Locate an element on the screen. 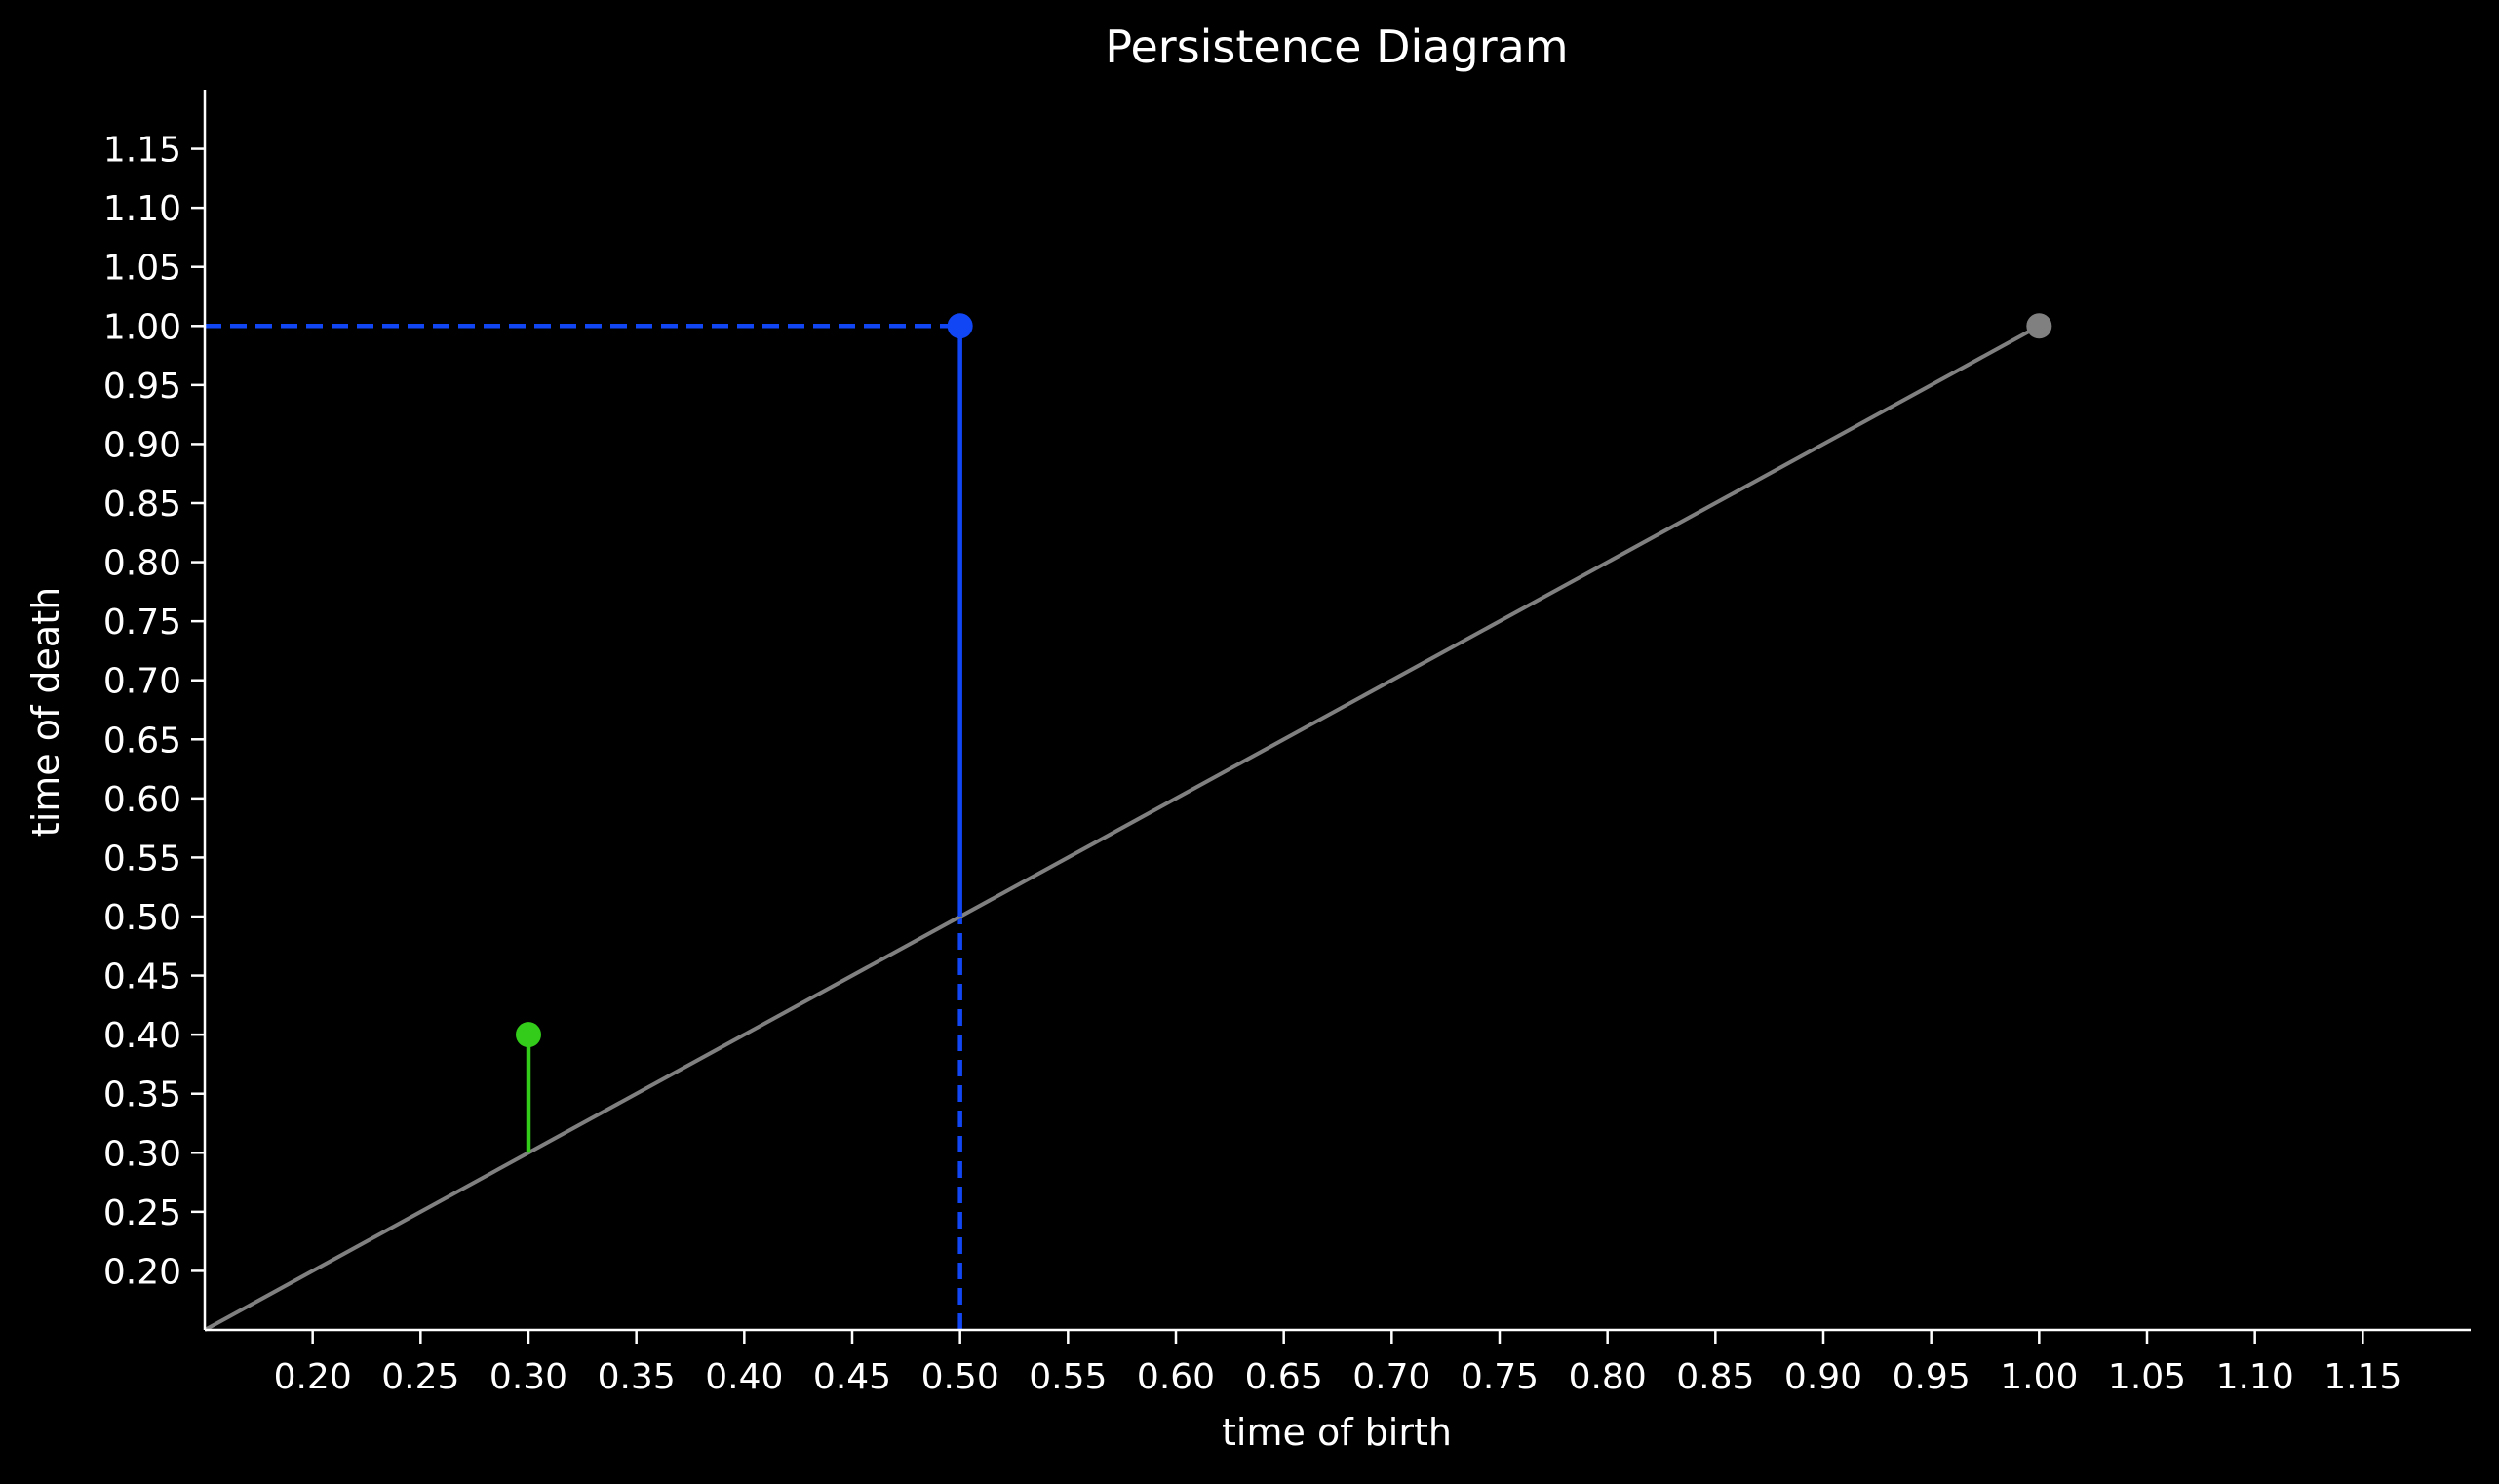 This screenshot has width=2499, height=1484. x-axis-title: time of birth is located at coordinates (1337, 1432).